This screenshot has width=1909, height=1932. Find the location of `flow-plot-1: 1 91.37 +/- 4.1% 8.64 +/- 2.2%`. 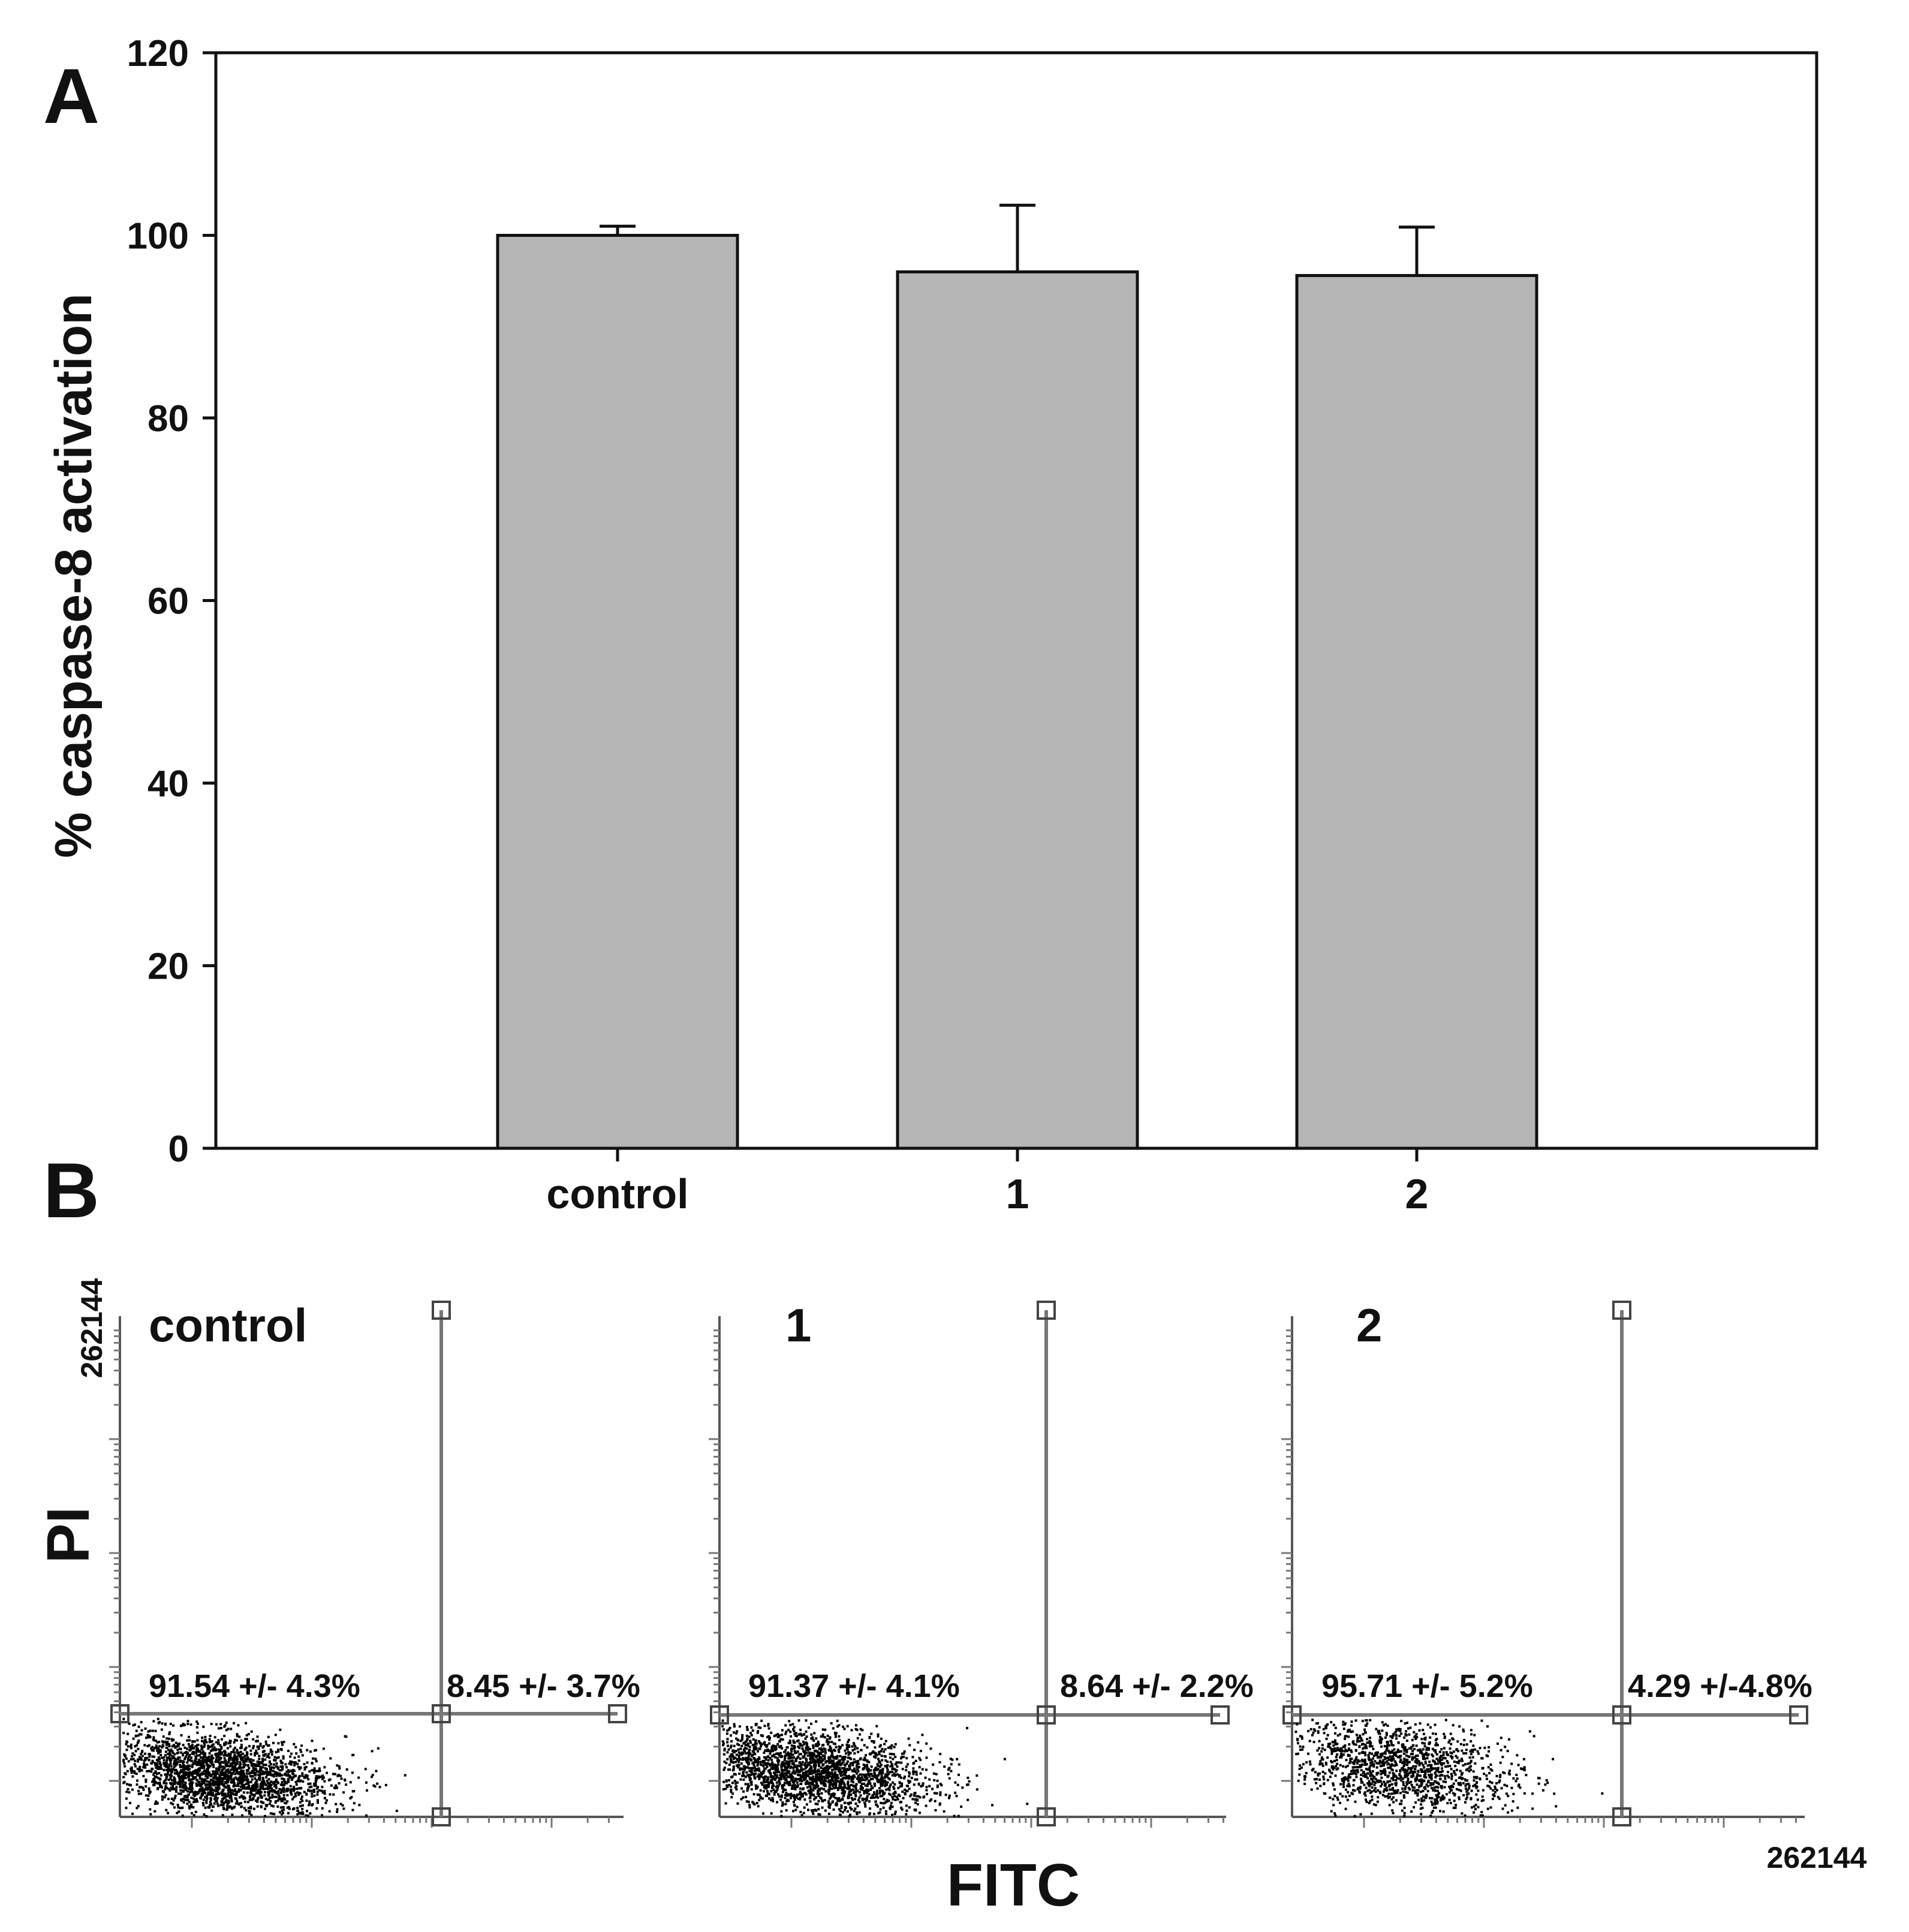

flow-plot-1: 1 91.37 +/- 4.1% 8.64 +/- 2.2% is located at coordinates (982, 1564).